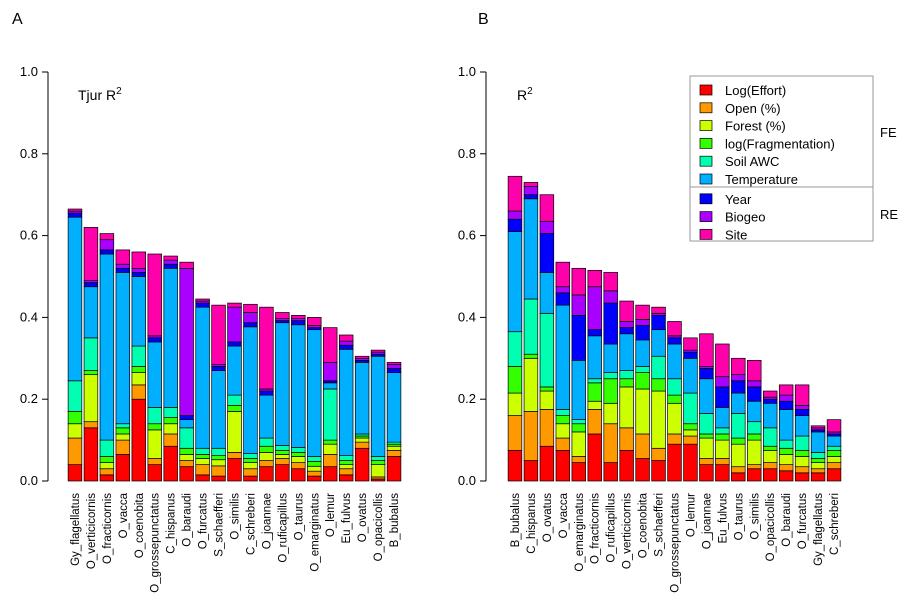  I want to click on panel-a-x-tick-label: O_ruficapillus, so click(283, 528).